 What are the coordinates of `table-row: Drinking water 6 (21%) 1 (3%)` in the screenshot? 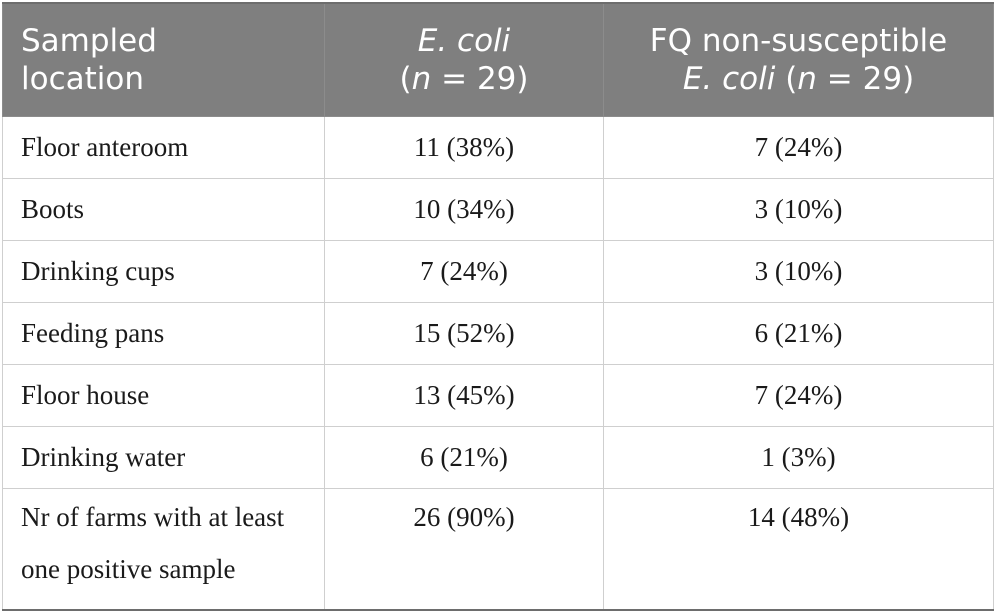 It's located at (498, 457).